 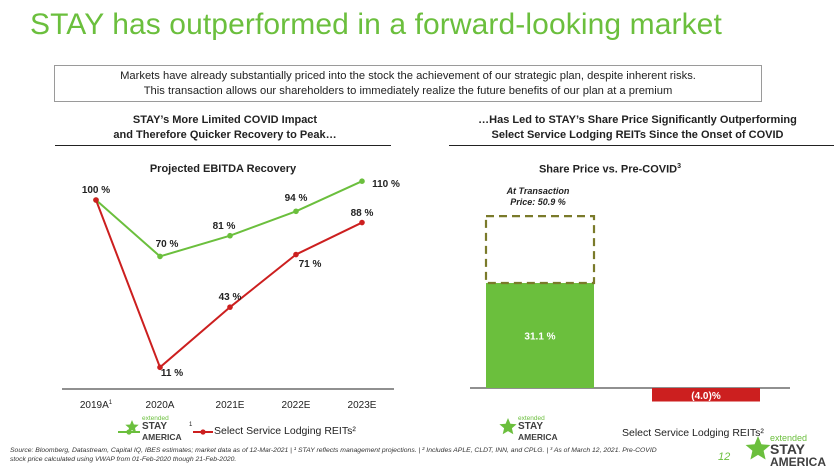 I want to click on bar-logo-star-icon, so click(x=508, y=426).